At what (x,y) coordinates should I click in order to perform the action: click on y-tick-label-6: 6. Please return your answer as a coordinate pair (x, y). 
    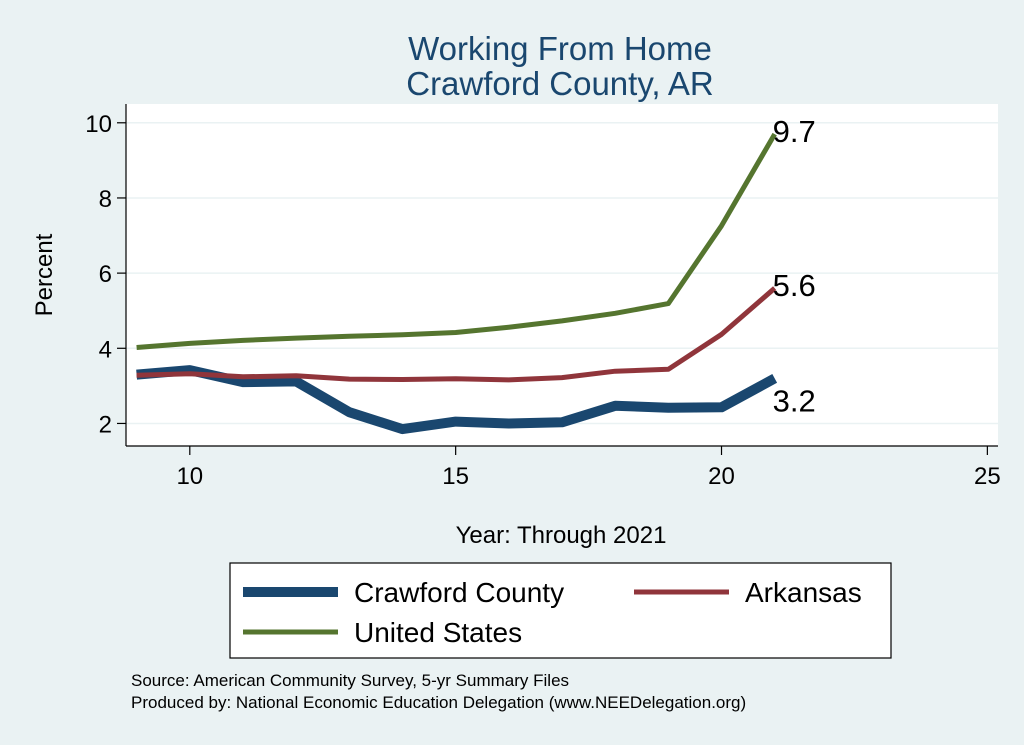
    Looking at the image, I should click on (105, 274).